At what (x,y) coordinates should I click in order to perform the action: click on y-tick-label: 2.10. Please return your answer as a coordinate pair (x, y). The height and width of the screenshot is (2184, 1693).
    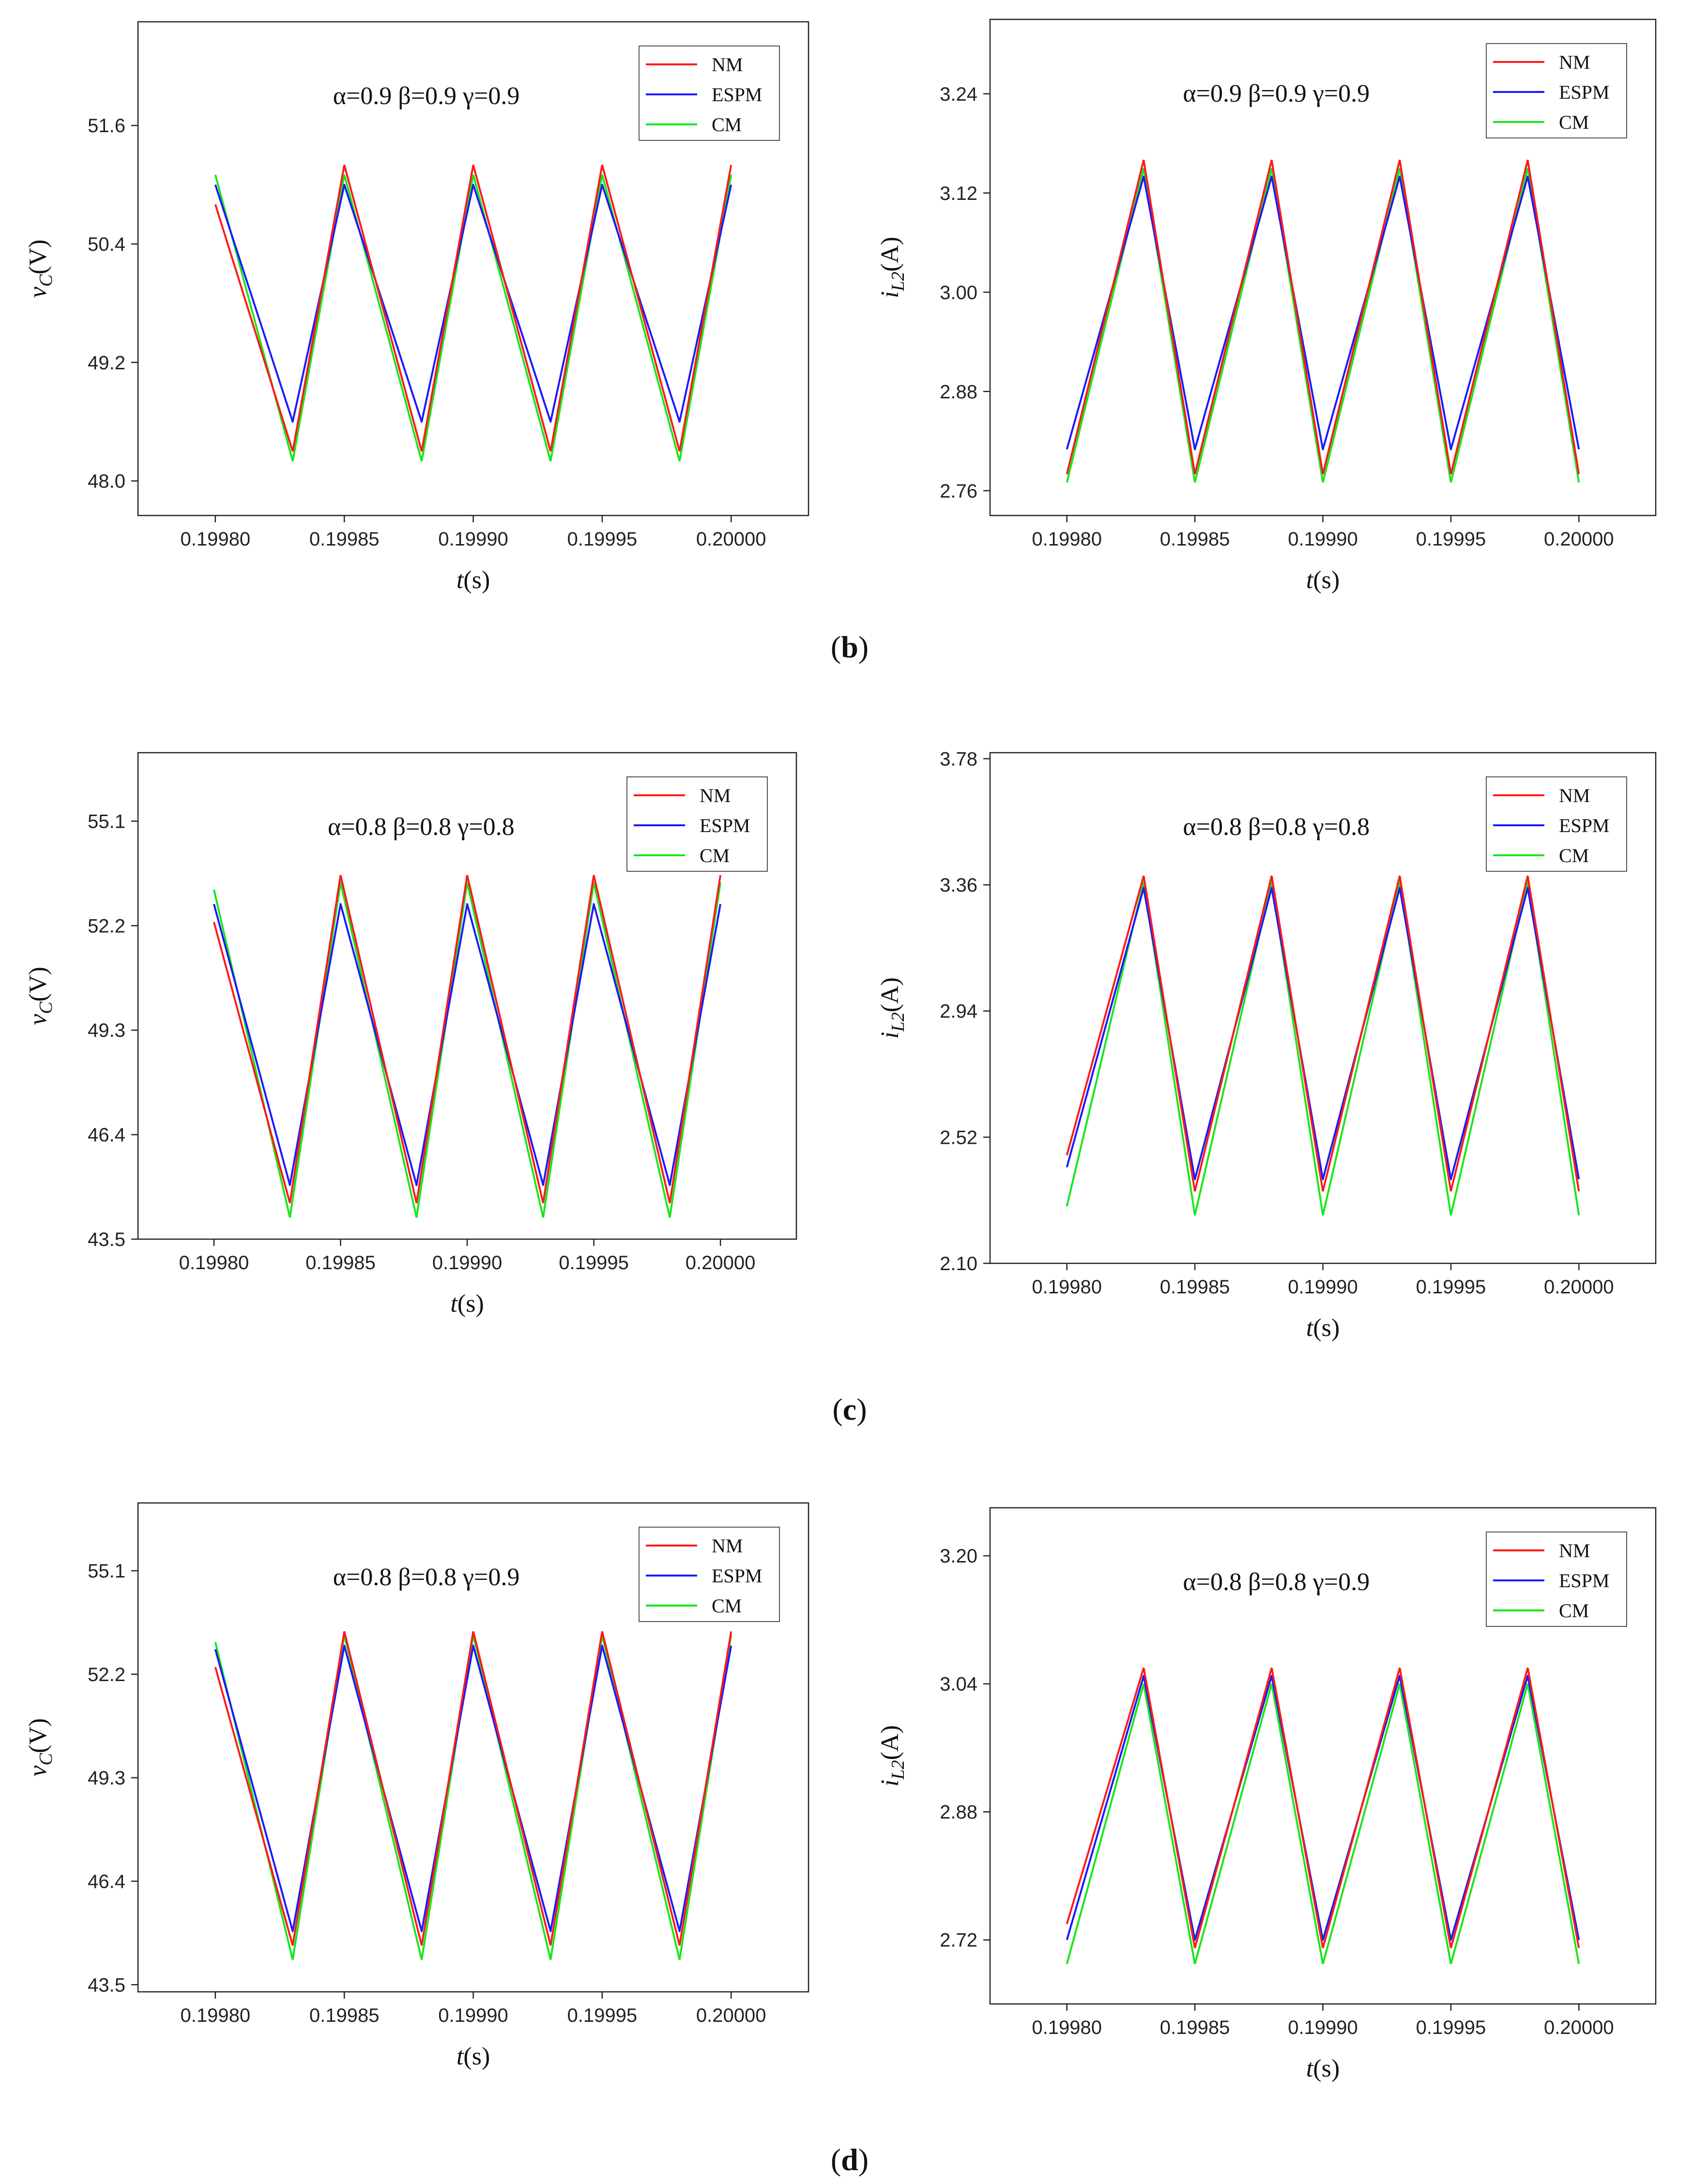
    Looking at the image, I should click on (958, 1263).